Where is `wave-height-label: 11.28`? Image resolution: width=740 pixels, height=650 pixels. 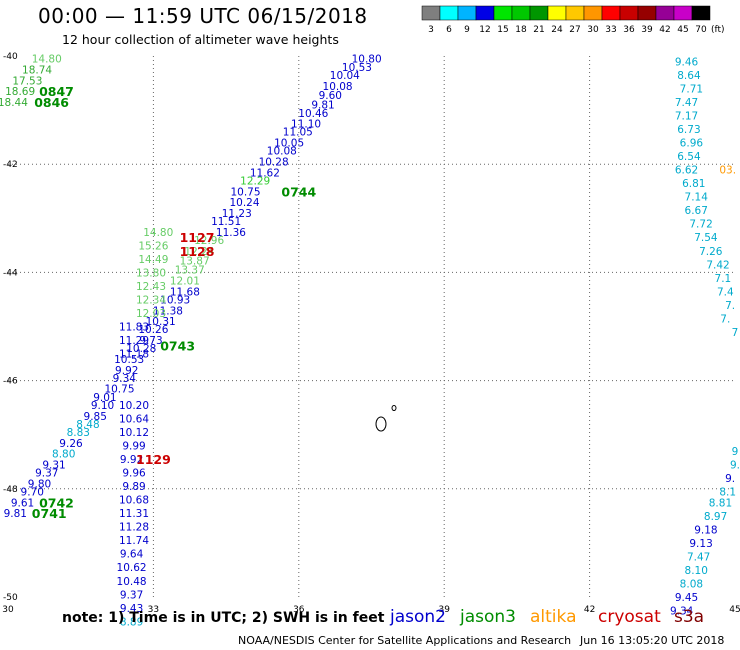 wave-height-label: 11.28 is located at coordinates (134, 528).